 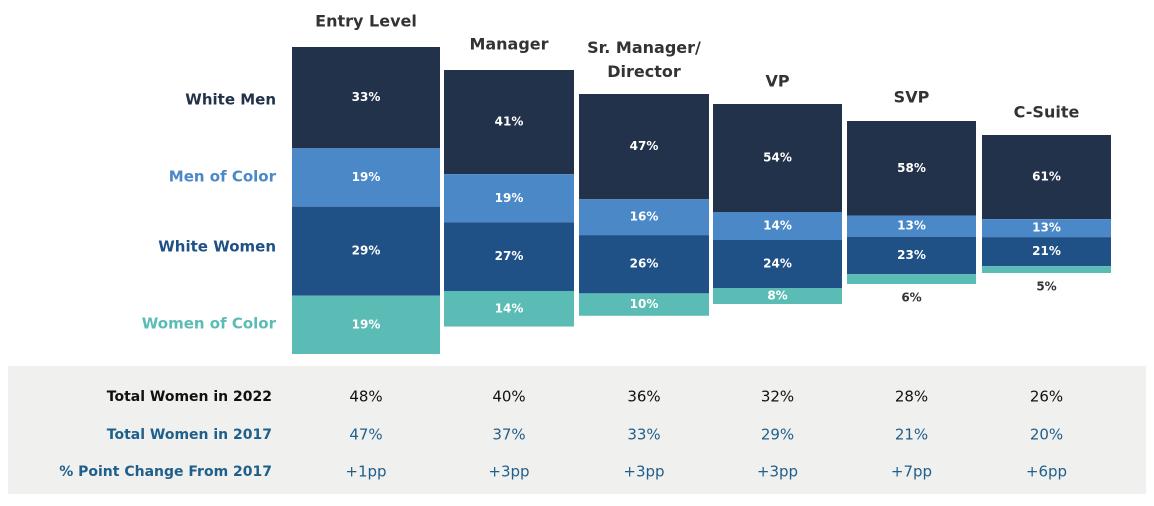 What do you see at coordinates (209, 324) in the screenshot?
I see `legend-label: Women of Color` at bounding box center [209, 324].